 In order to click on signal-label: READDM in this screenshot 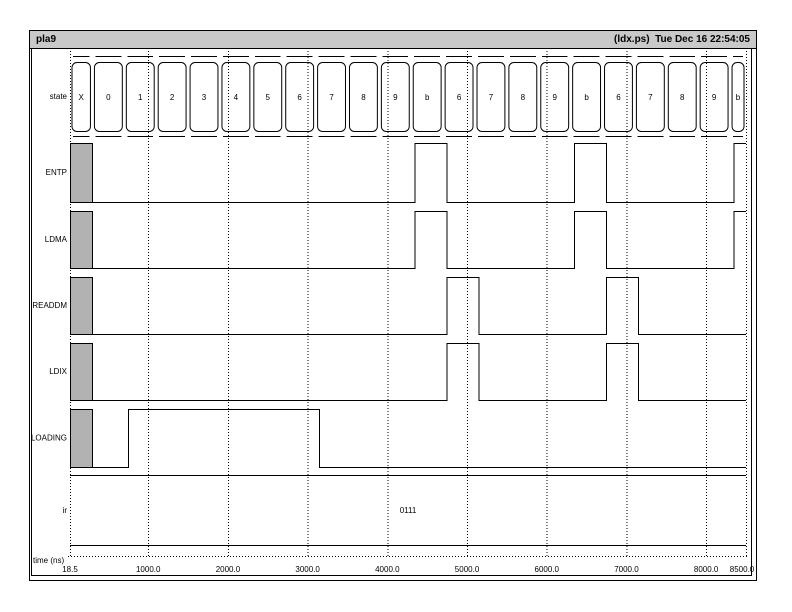, I will do `click(49, 305)`.